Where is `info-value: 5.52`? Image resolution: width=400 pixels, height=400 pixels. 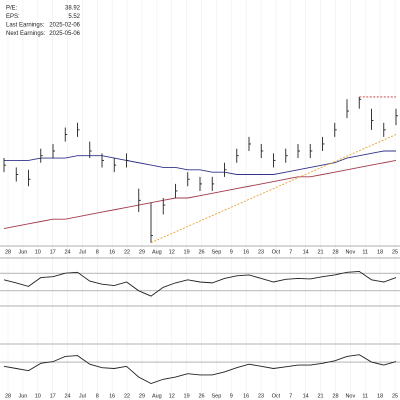 info-value: 5.52 is located at coordinates (74, 17).